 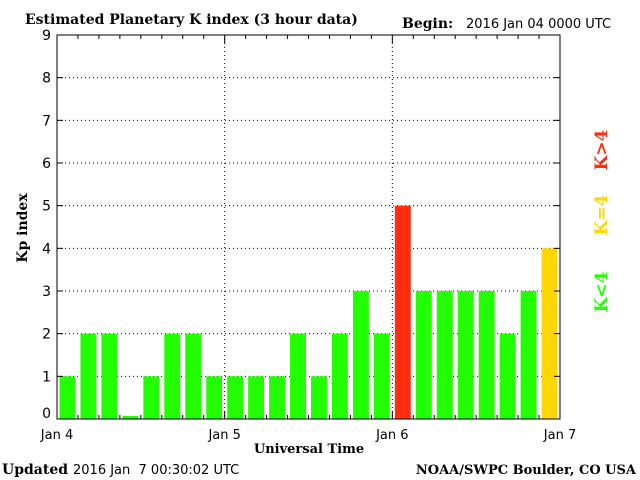 What do you see at coordinates (308, 435) in the screenshot?
I see `x-tick-labels: Jan 4 Jan 5 Jan 6 Jan 7` at bounding box center [308, 435].